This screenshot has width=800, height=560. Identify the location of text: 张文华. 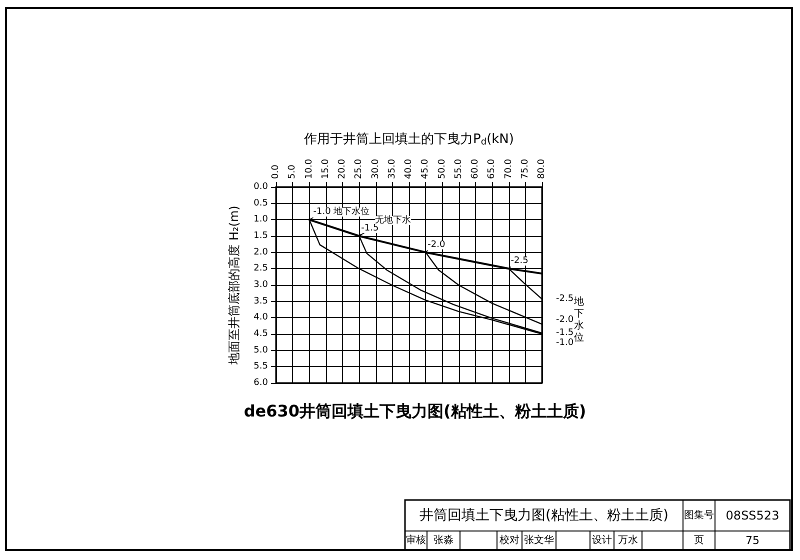
(539, 540).